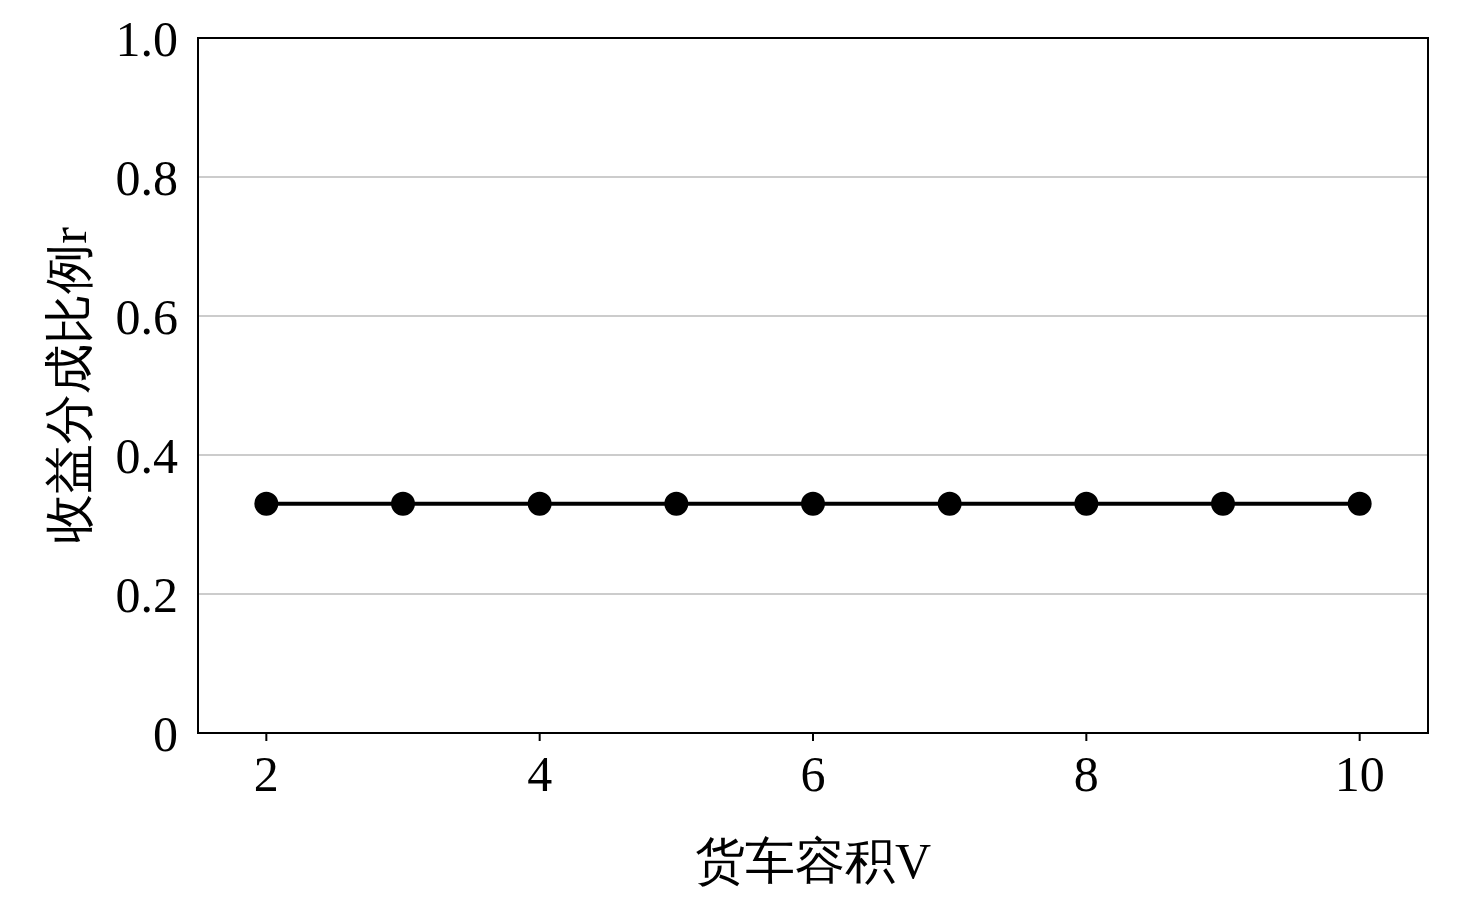 This screenshot has width=1466, height=915. I want to click on y-tick-label: 1.0, so click(146, 38).